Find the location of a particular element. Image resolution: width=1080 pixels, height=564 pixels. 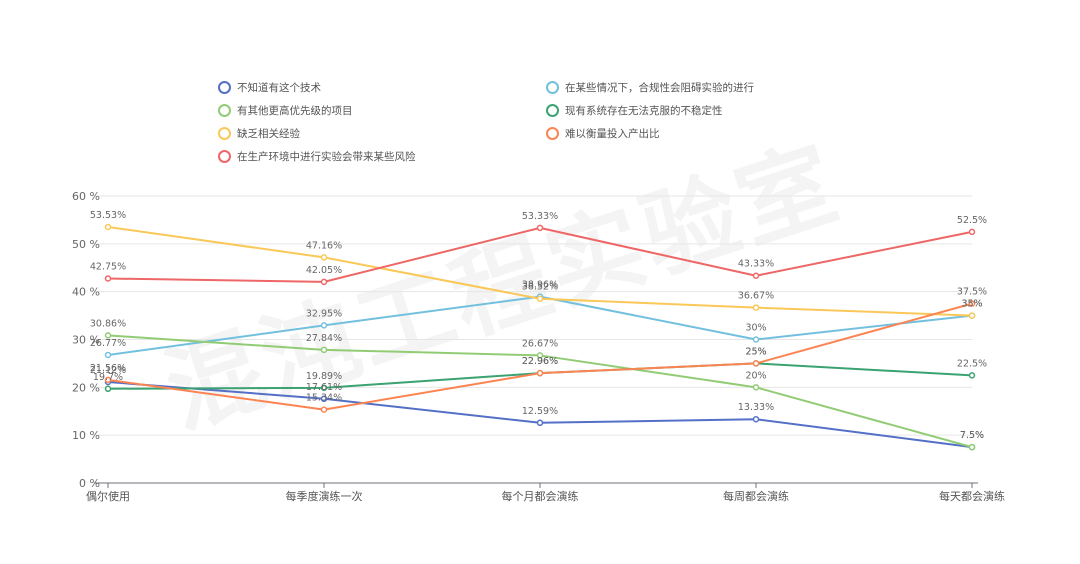

legend-item-no-experience: 缺乏相关经验 is located at coordinates (259, 133).